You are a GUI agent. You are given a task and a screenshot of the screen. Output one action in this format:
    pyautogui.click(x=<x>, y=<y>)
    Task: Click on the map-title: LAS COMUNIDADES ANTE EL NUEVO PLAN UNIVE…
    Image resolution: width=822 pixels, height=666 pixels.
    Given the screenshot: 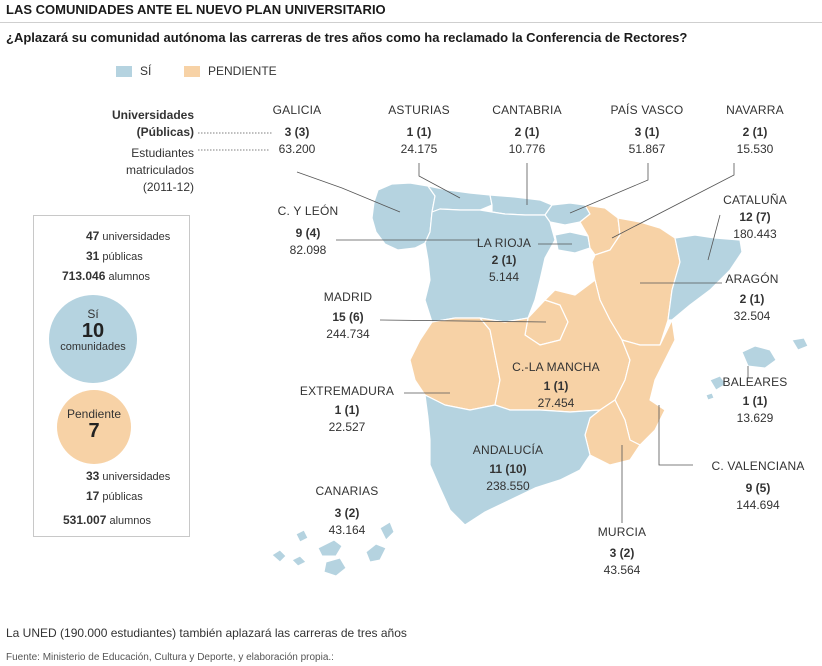 What is the action you would take?
    pyautogui.click(x=196, y=9)
    